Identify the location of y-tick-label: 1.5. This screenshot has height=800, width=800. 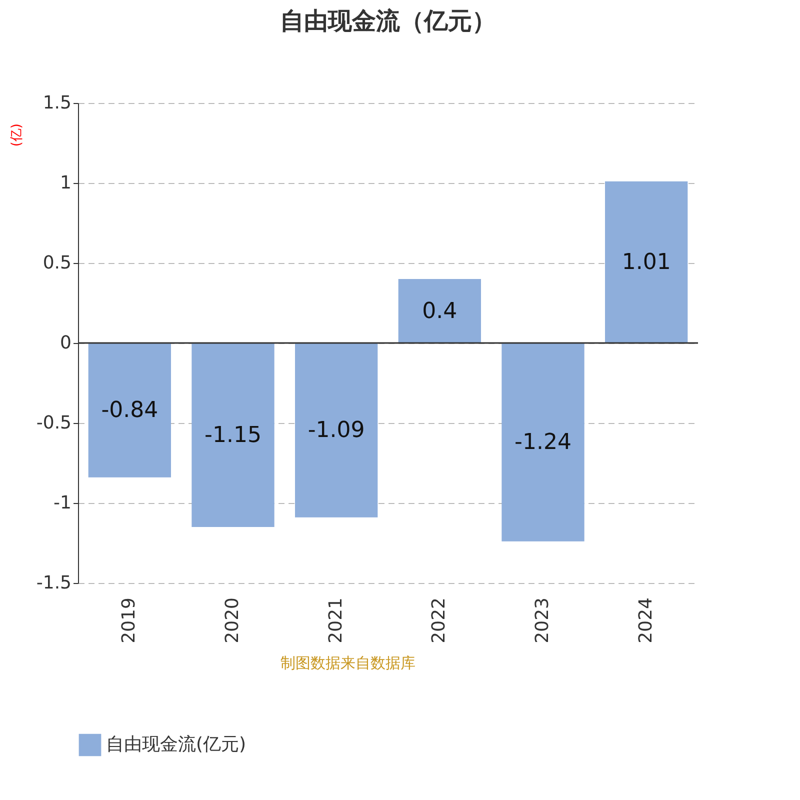
(57, 103).